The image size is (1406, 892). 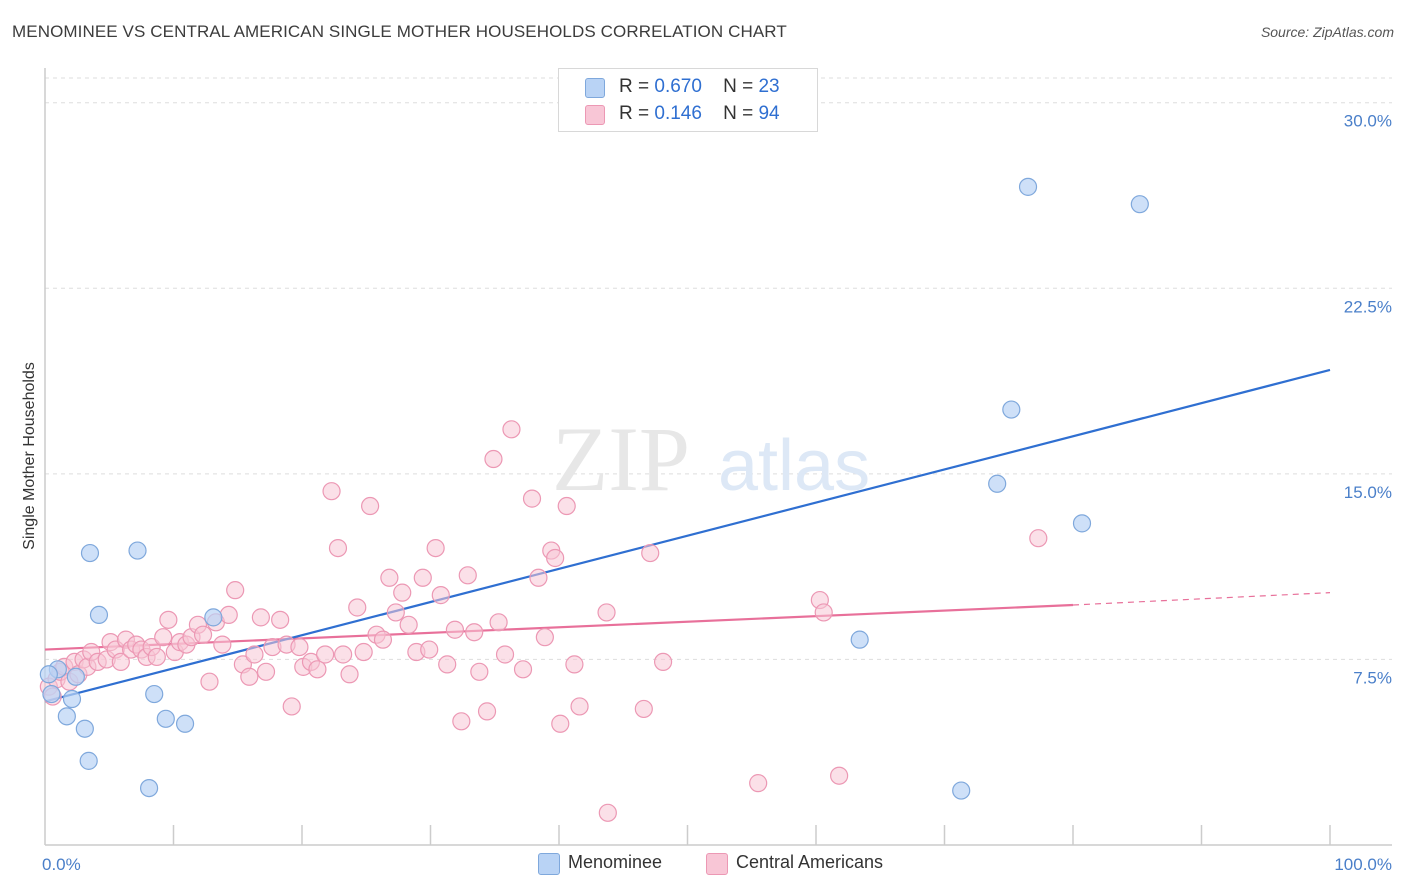 I want to click on legend-r-value: 0.146, so click(x=678, y=113).